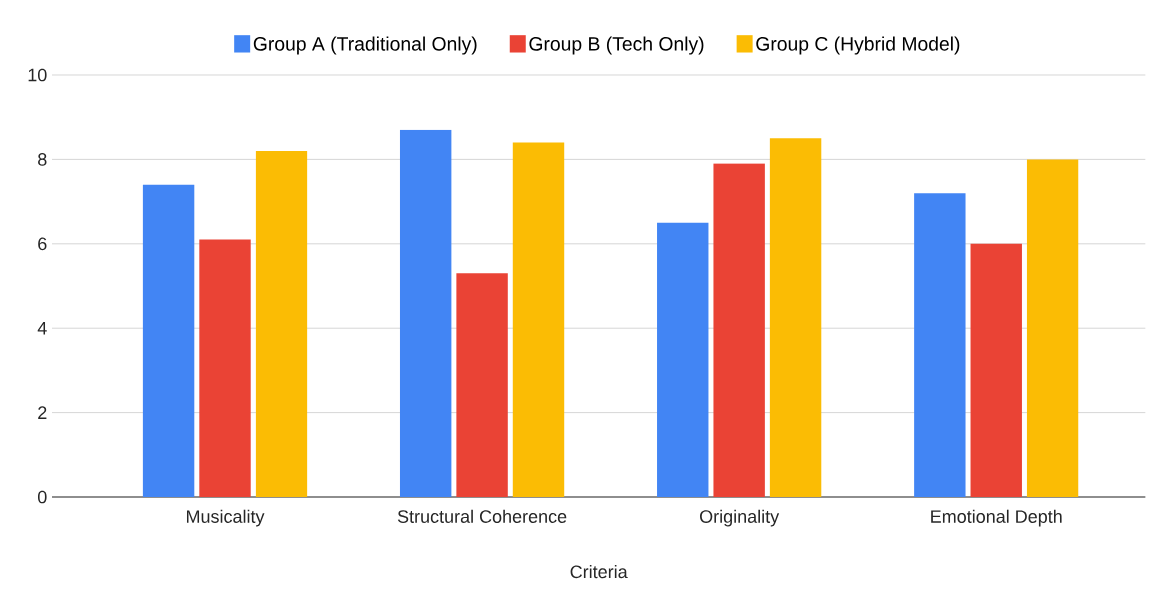 The height and width of the screenshot is (597, 1160). What do you see at coordinates (225, 518) in the screenshot?
I see `x-tick-label: Musicality` at bounding box center [225, 518].